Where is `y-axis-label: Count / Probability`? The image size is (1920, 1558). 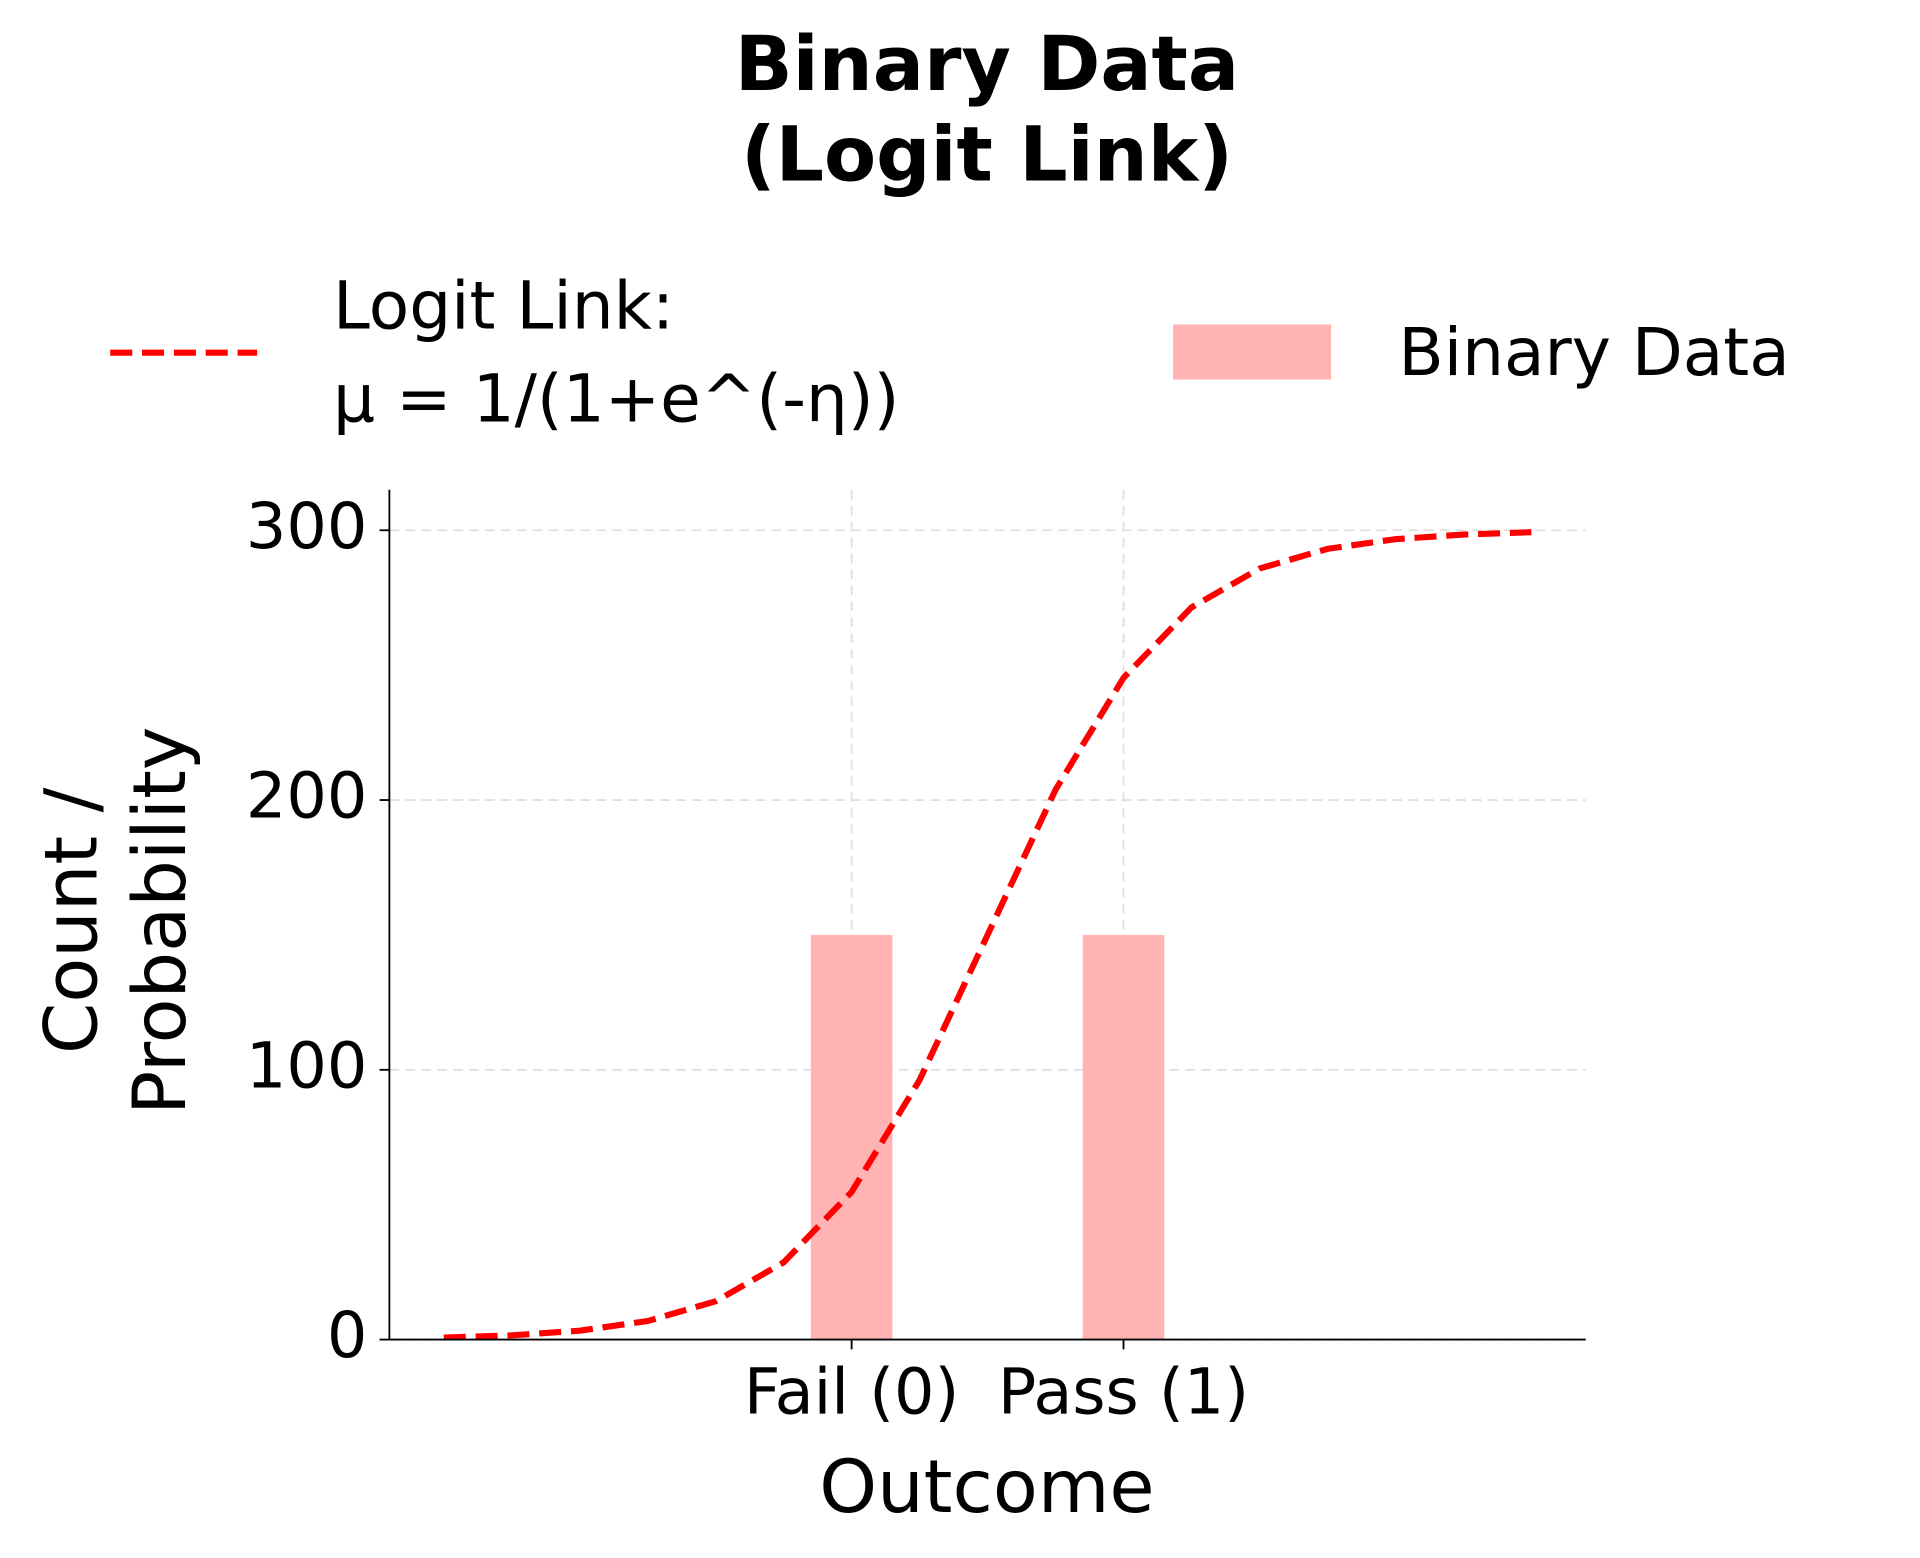 y-axis-label: Count / Probability is located at coordinates (116, 921).